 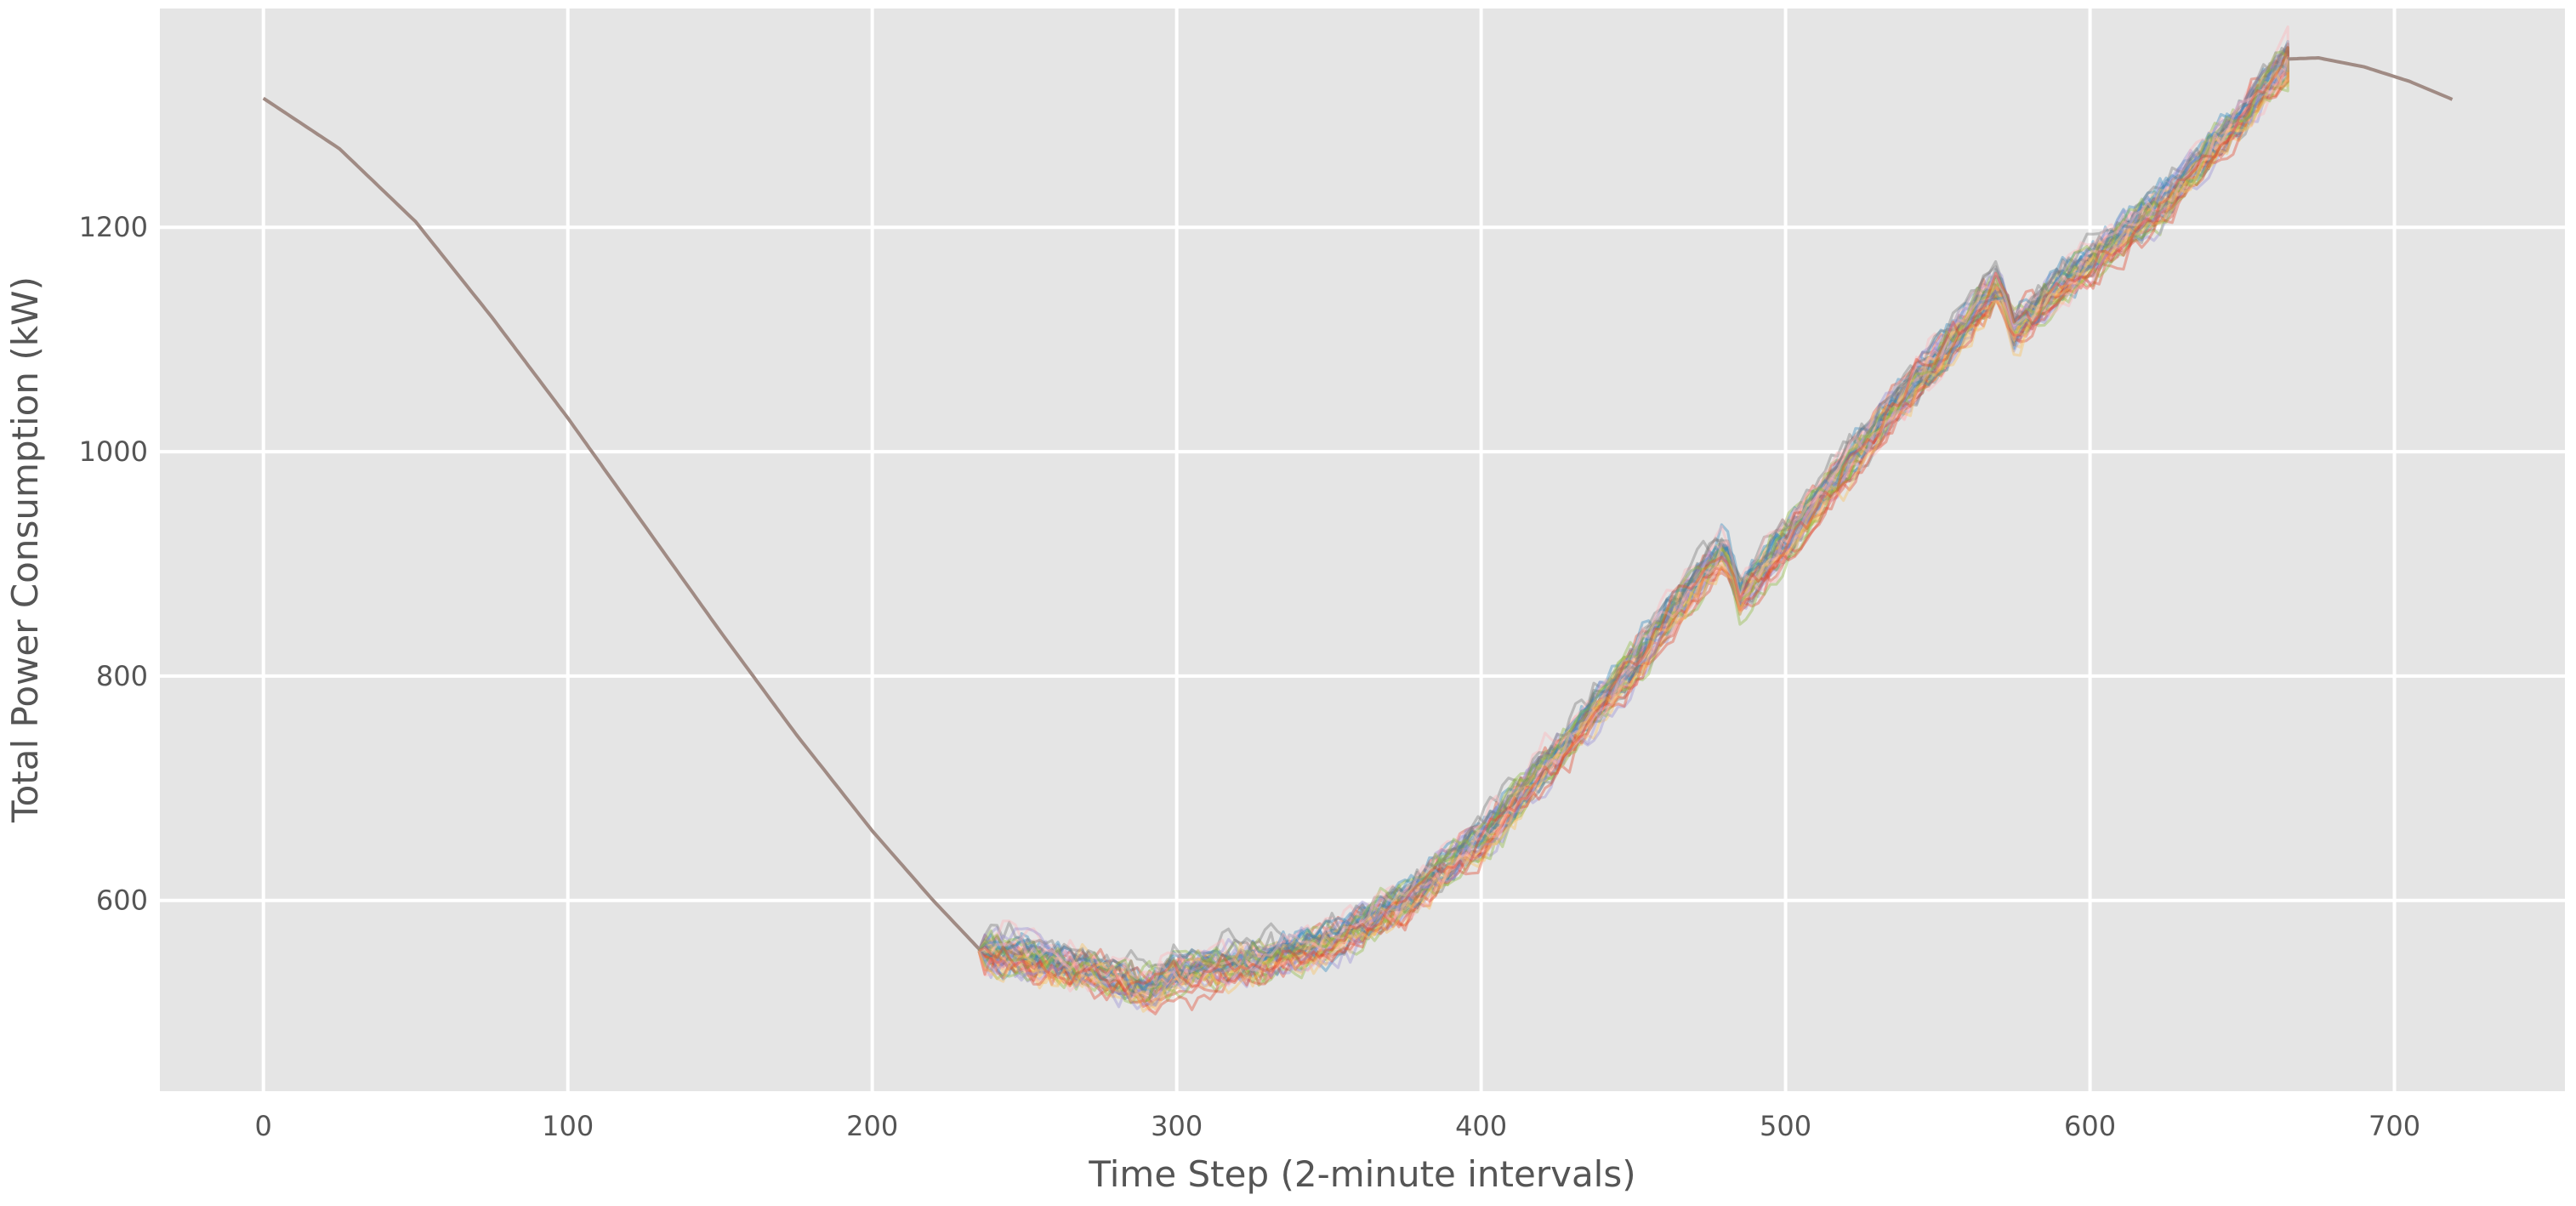 I want to click on x-tick-label: 500, so click(x=1785, y=1126).